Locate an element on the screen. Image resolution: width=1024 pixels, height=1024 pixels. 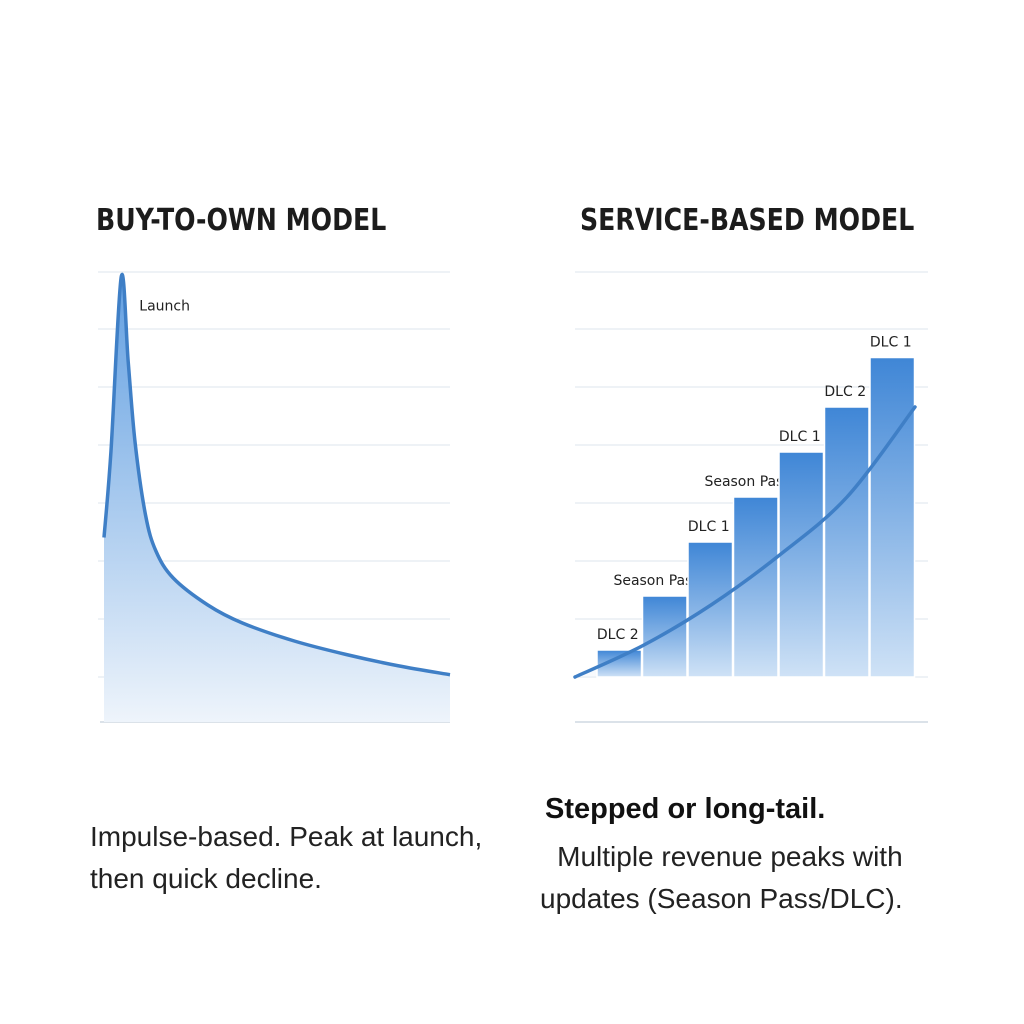
service-based-title: SERVICE-BASED MODEL is located at coordinates (747, 220).